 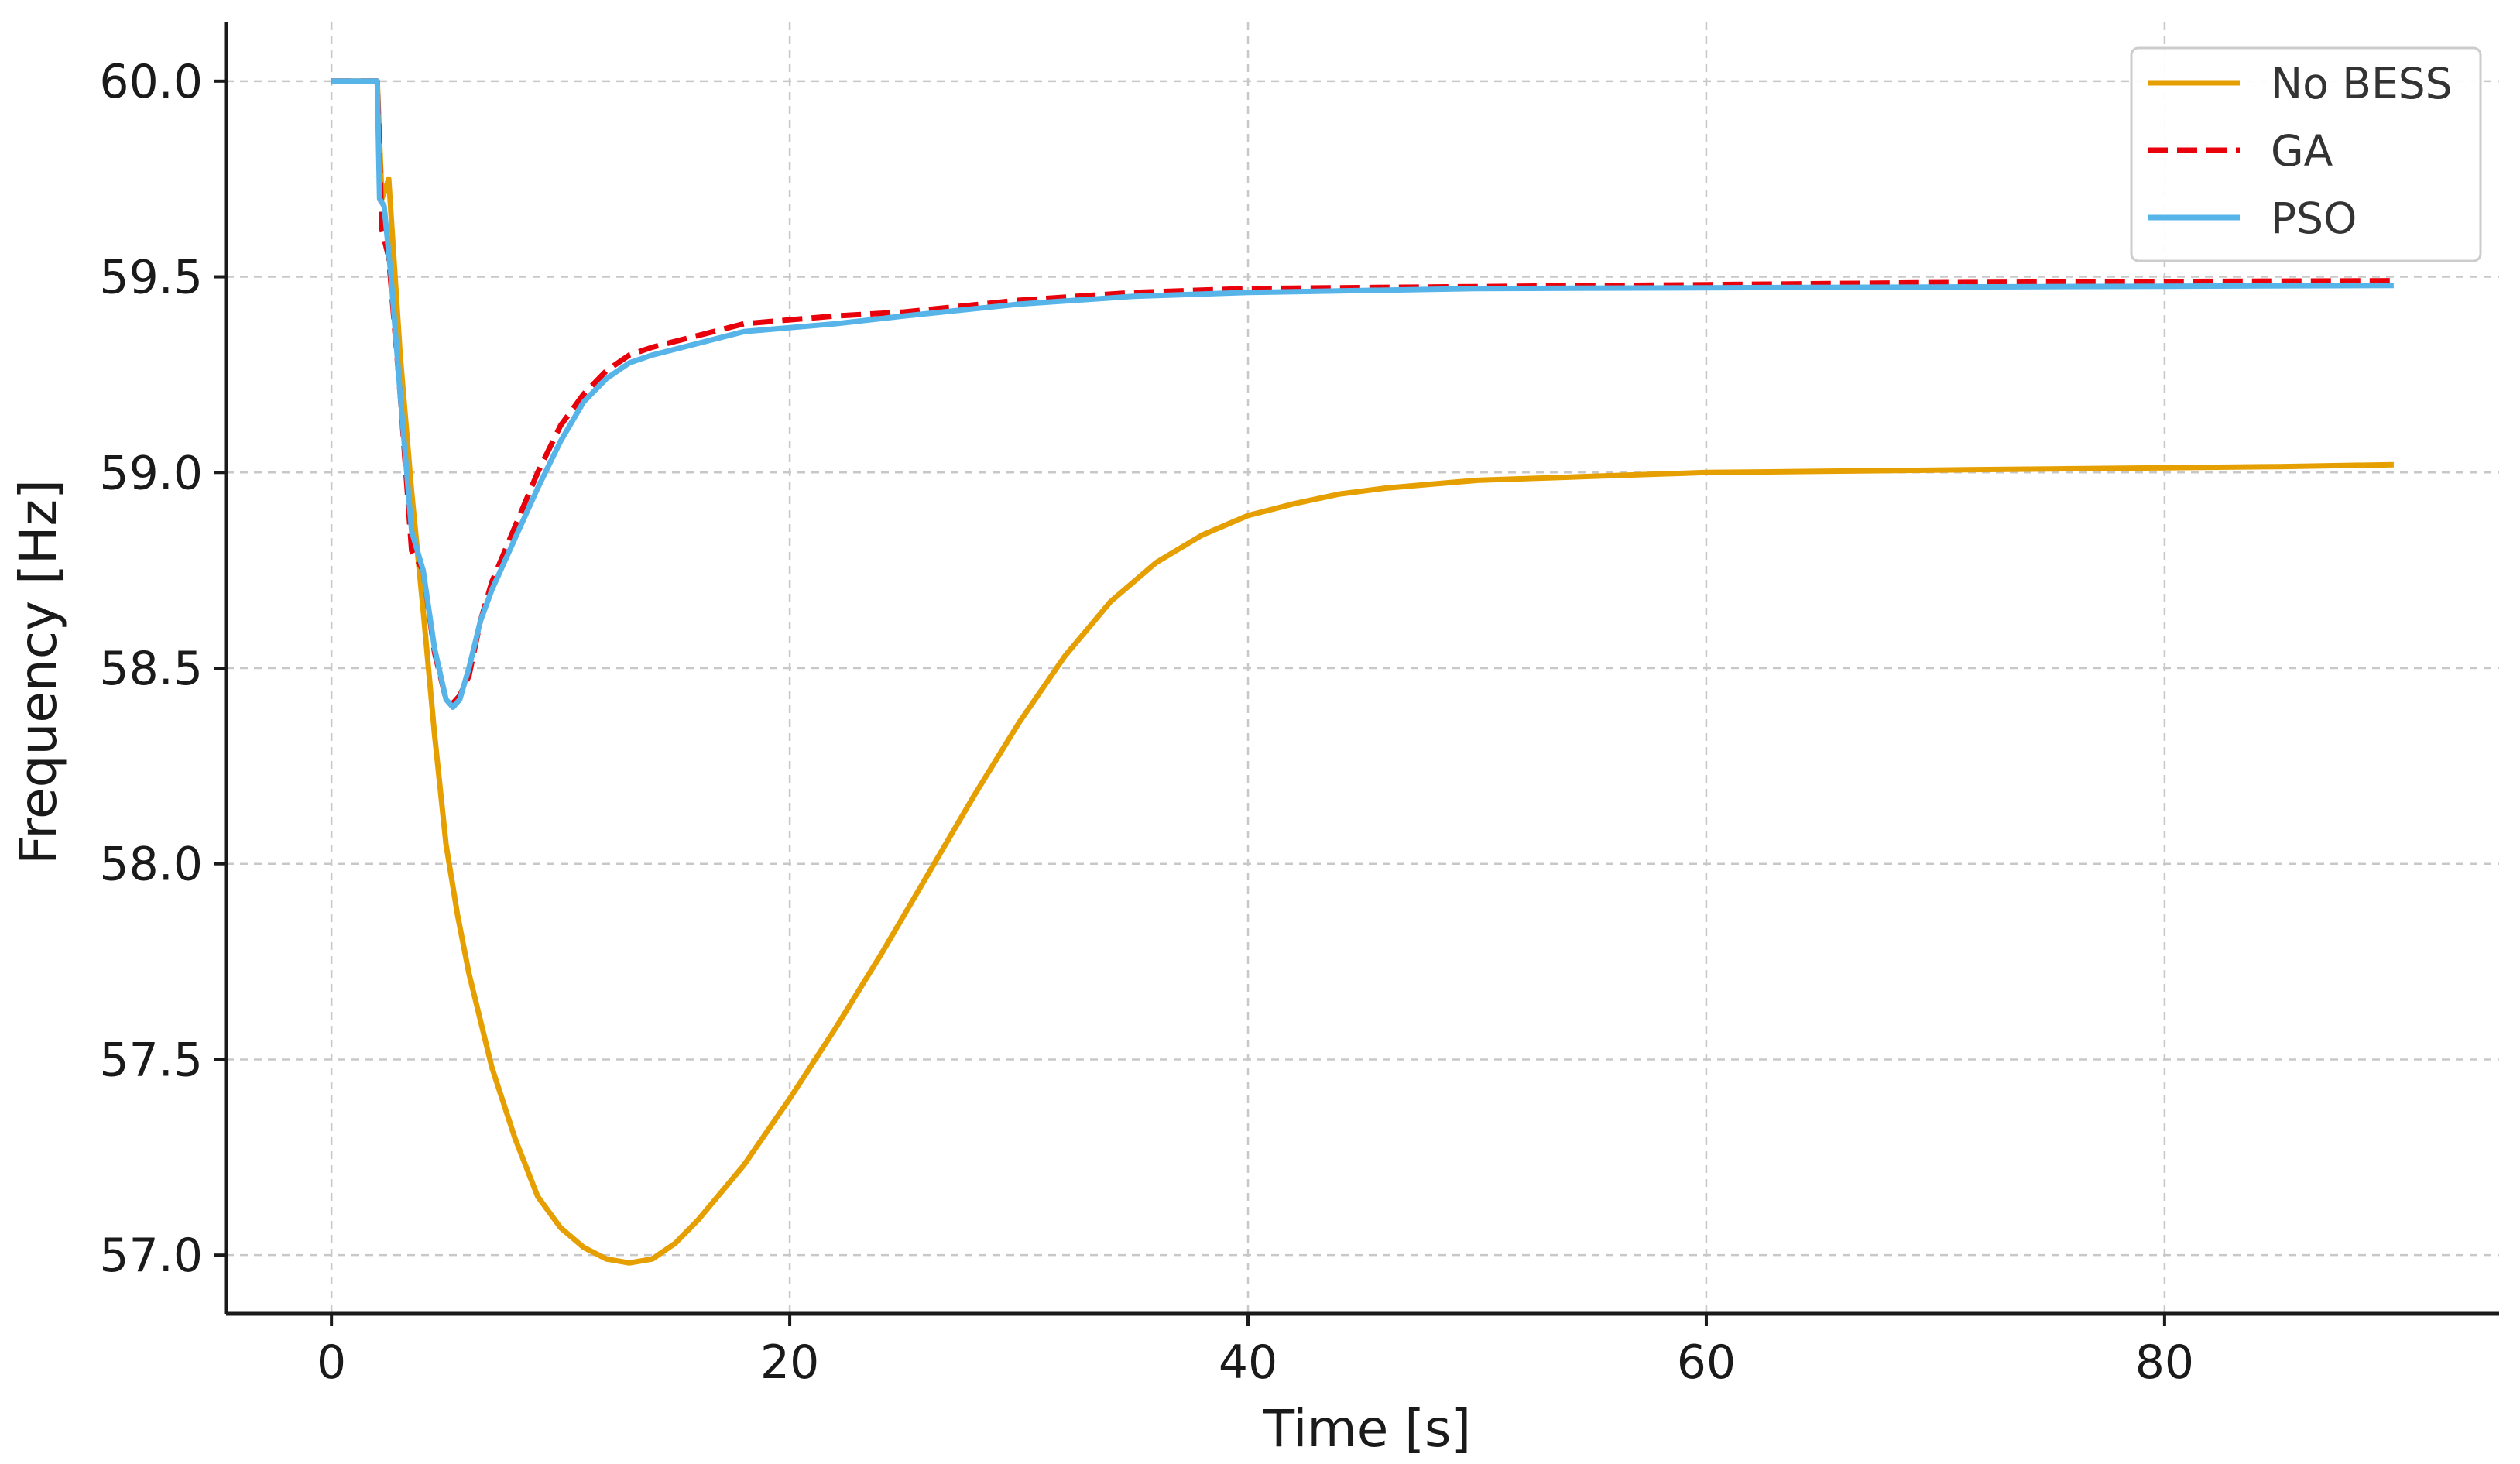 I want to click on y-tick-label: 59.5, so click(x=151, y=278).